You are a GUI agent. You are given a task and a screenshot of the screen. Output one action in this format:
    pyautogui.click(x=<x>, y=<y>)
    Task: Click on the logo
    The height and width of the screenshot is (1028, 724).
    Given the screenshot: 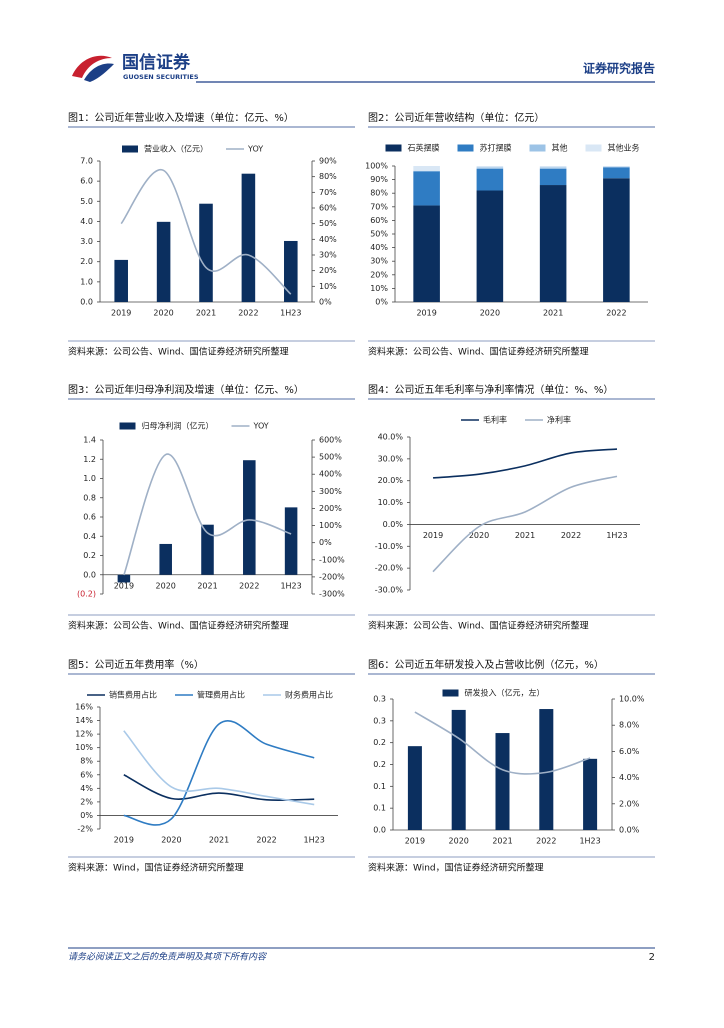 What is the action you would take?
    pyautogui.click(x=93, y=68)
    